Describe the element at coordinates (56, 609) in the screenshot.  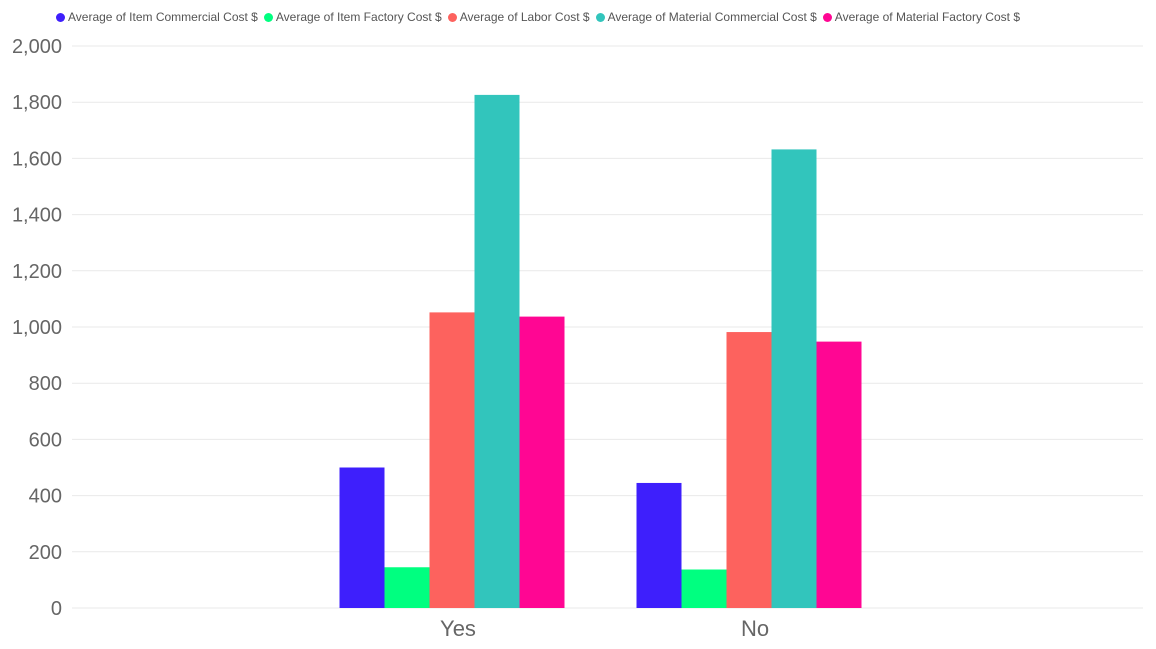
I see `y-tick-label: 0` at that location.